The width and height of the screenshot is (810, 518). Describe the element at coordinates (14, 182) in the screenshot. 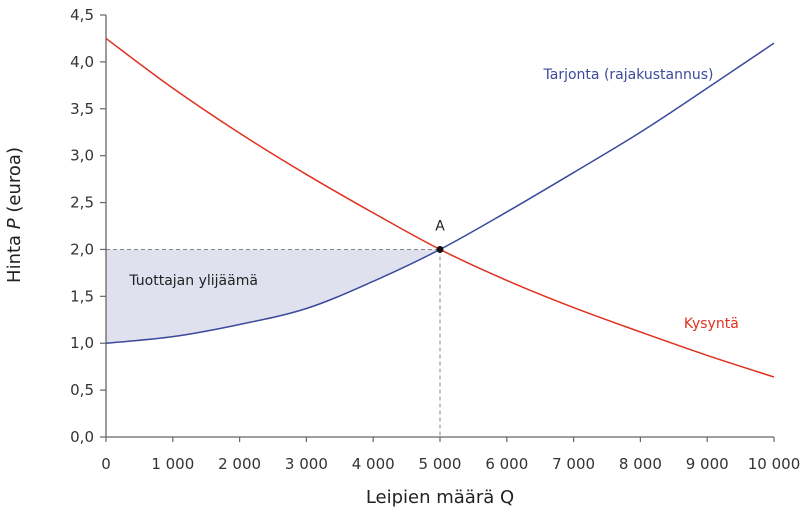

I see `y-axis-title-post: (euroa)` at that location.